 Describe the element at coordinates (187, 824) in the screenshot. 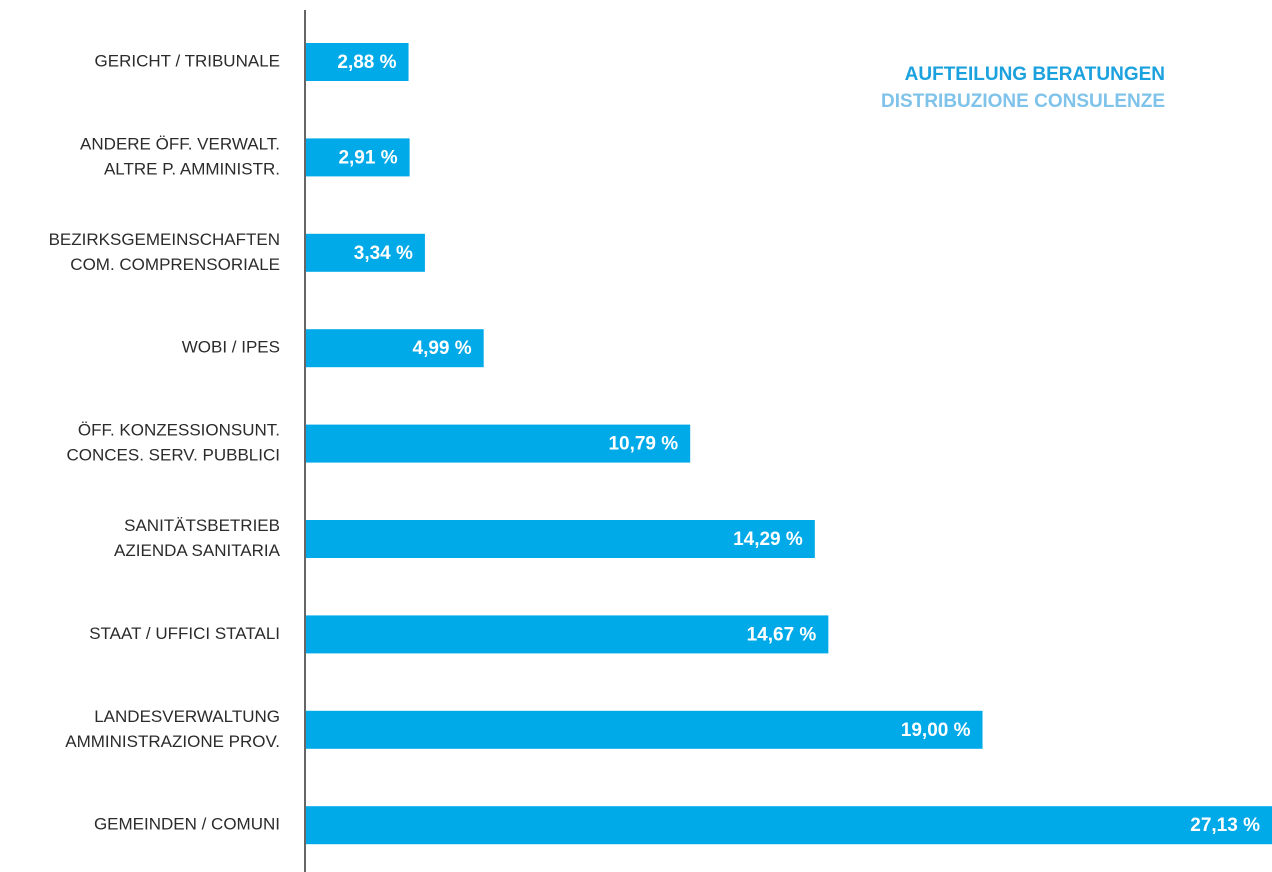

I see `category-label: GEMEINDEN / COMUNI` at that location.